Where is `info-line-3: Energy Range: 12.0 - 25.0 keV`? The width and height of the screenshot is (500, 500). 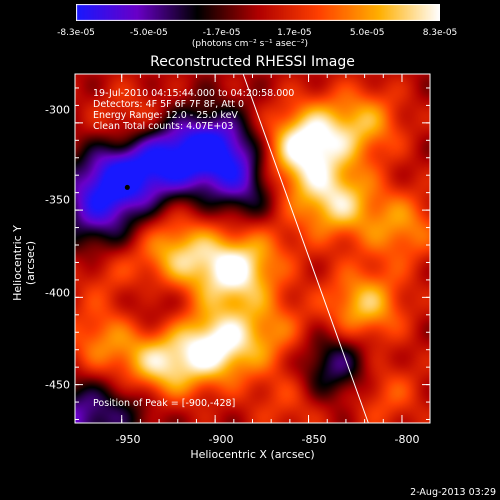
info-line-3: Energy Range: 12.0 - 25.0 keV is located at coordinates (165, 115).